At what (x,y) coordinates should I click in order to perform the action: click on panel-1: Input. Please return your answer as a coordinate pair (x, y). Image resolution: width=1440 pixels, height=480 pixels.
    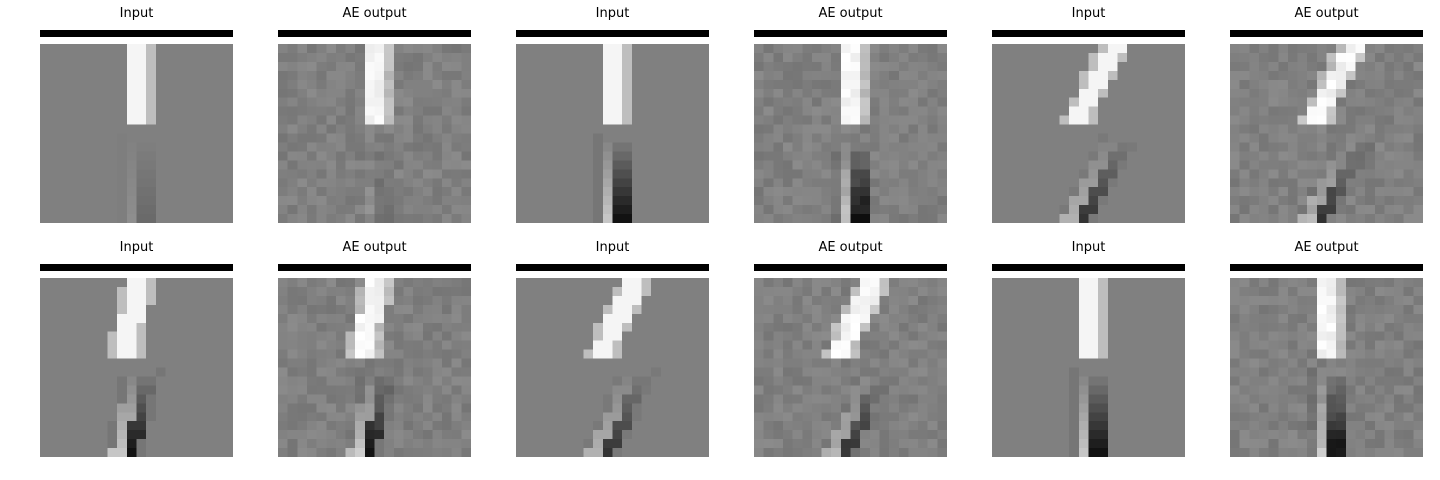
    Looking at the image, I should click on (136, 114).